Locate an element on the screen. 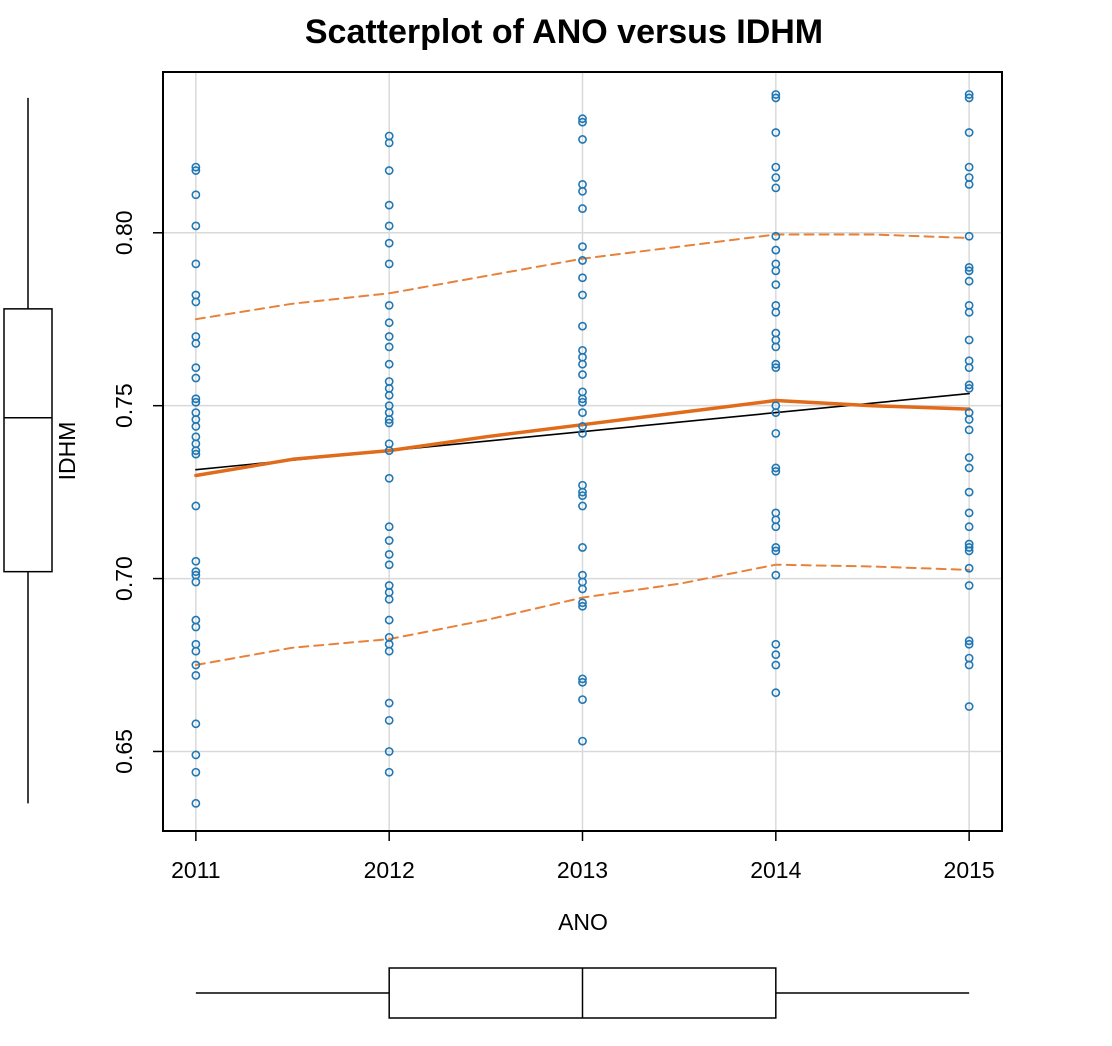 The height and width of the screenshot is (1046, 1112). ano-boxplot is located at coordinates (582, 993).